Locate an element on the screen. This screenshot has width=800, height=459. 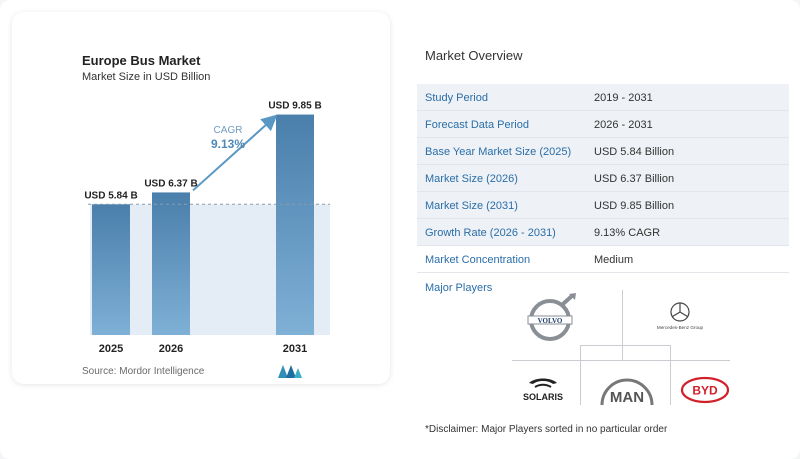
cagr-label: CAGR is located at coordinates (228, 130).